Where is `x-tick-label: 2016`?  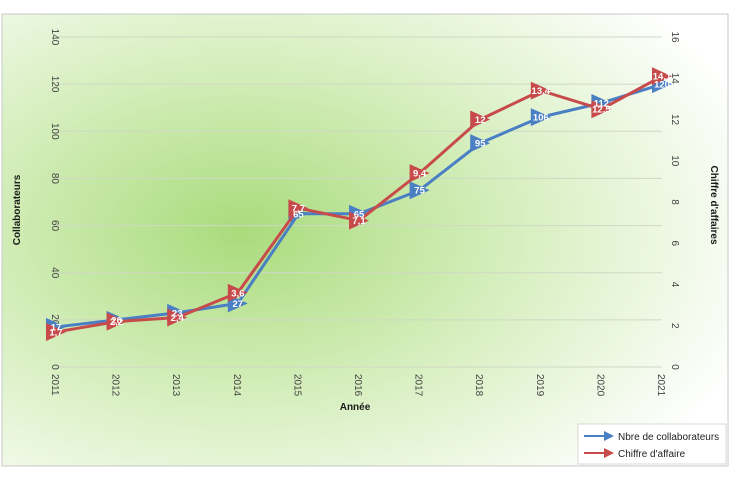
x-tick-label: 2016 is located at coordinates (357, 385).